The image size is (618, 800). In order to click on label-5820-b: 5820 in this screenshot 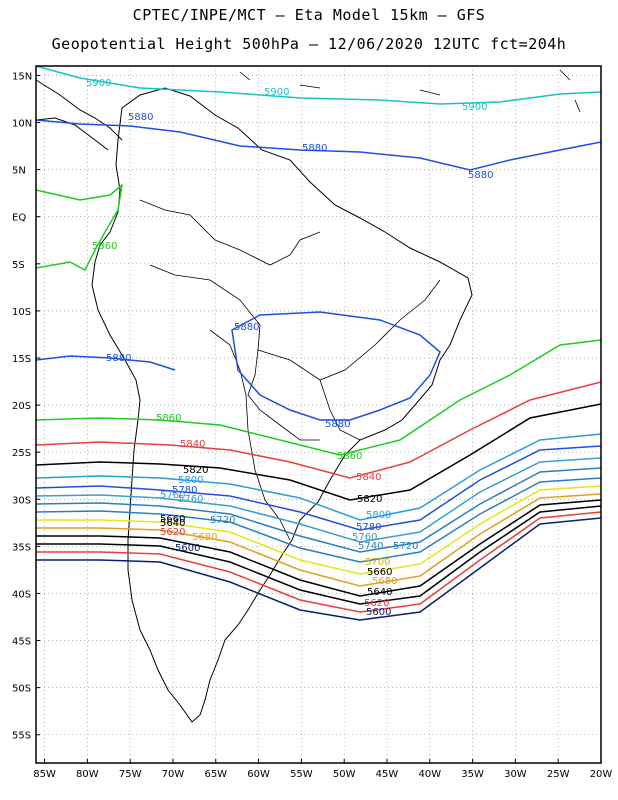, I will do `click(369, 499)`.